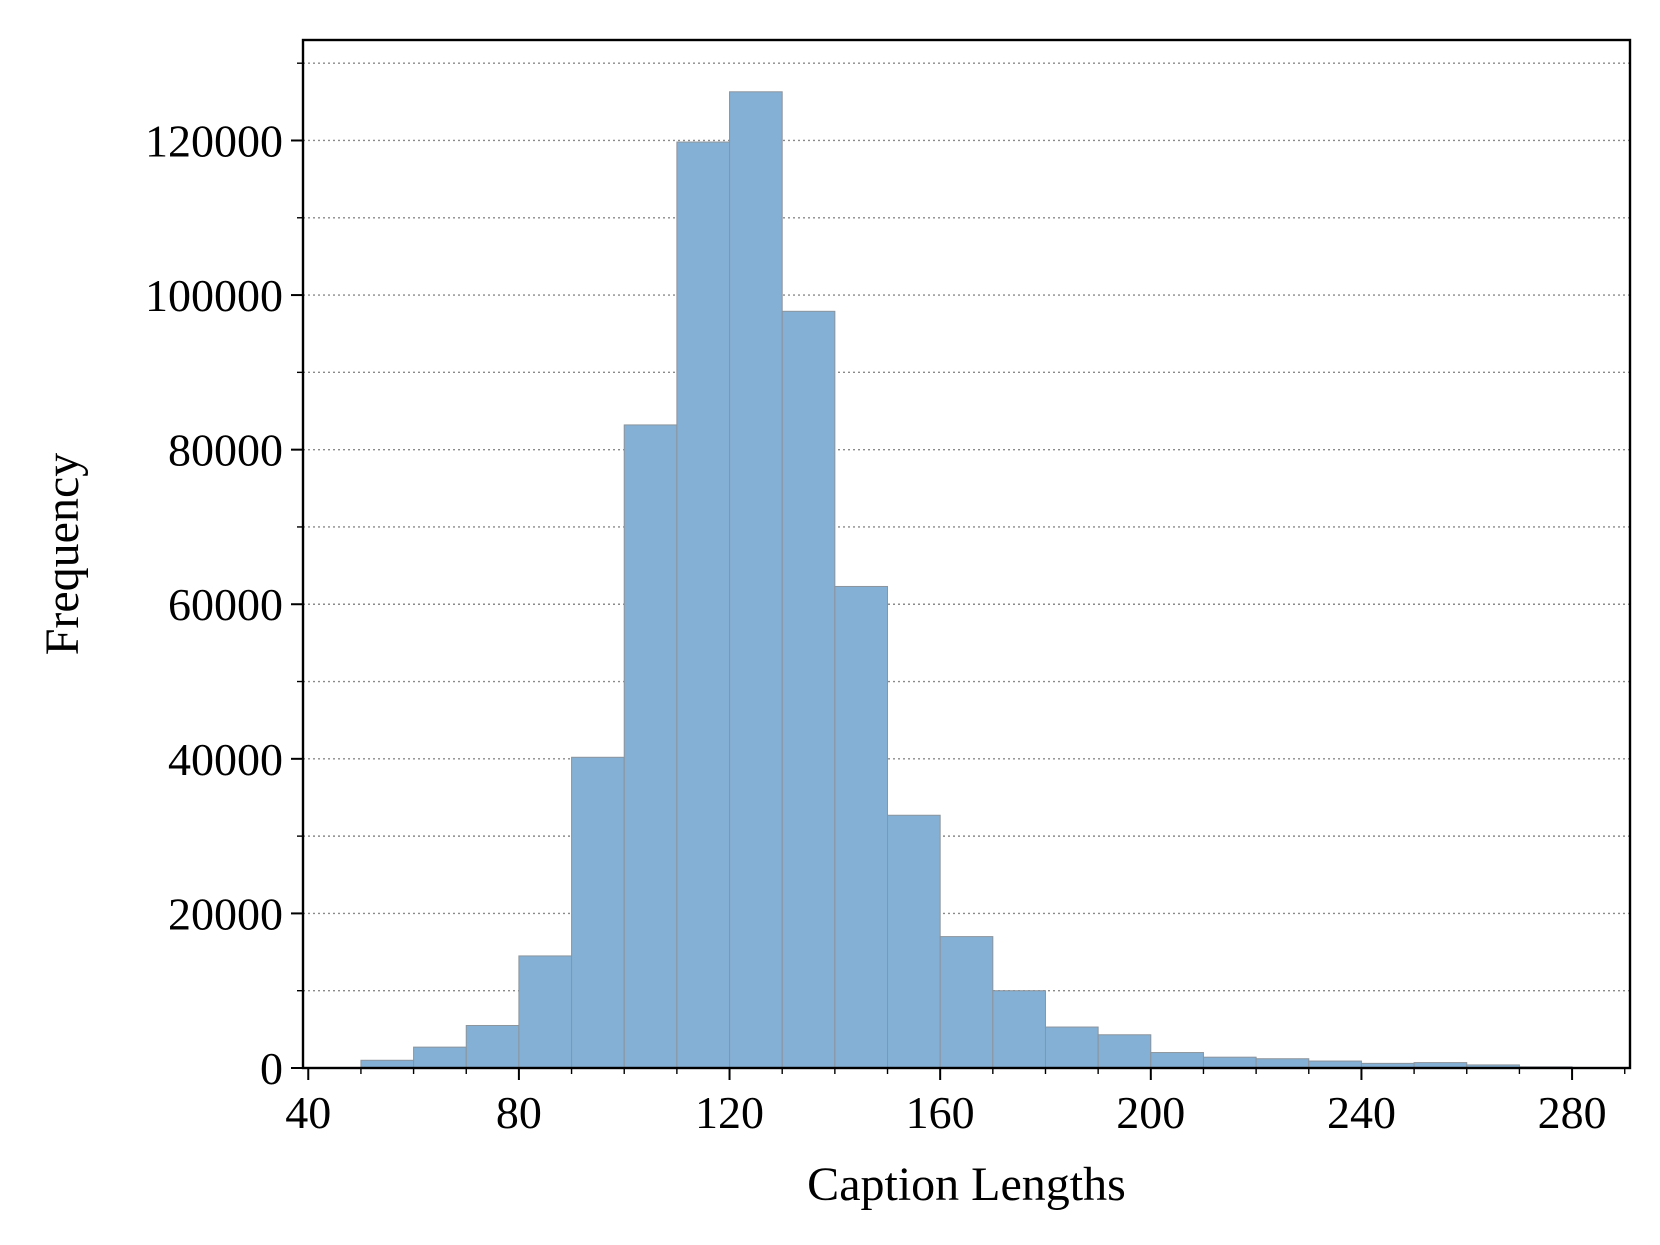 Image resolution: width=1660 pixels, height=1245 pixels. What do you see at coordinates (729, 1112) in the screenshot?
I see `x-tick-label: 120` at bounding box center [729, 1112].